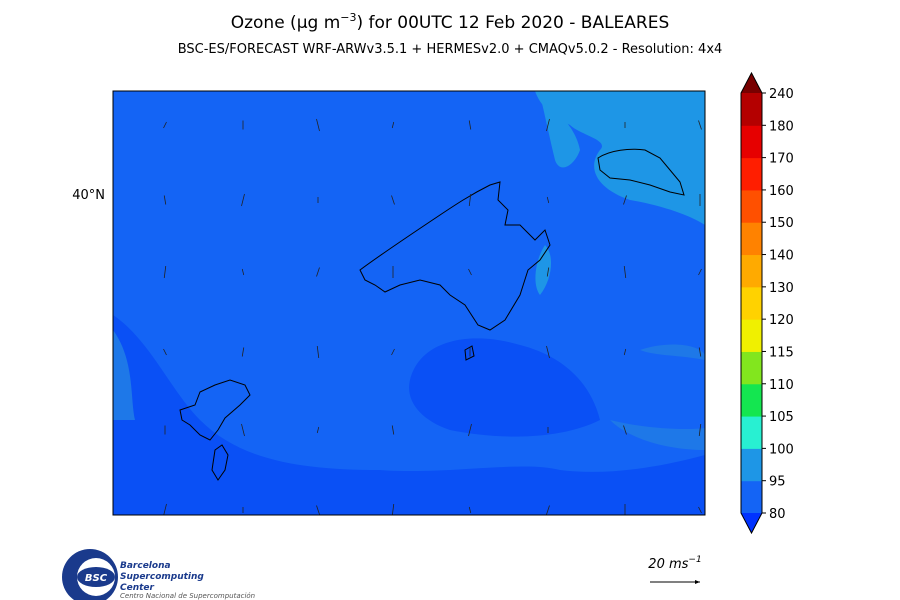 This screenshot has height=600, width=900. Describe the element at coordinates (137, 588) in the screenshot. I see `logo-line: Center` at that location.